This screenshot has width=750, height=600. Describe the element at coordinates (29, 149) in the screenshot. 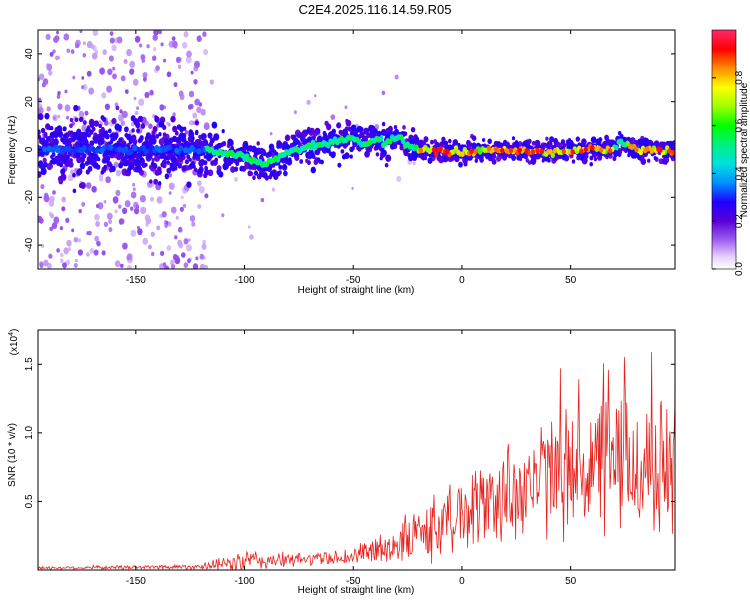

I see `y-tick-label: 0` at that location.